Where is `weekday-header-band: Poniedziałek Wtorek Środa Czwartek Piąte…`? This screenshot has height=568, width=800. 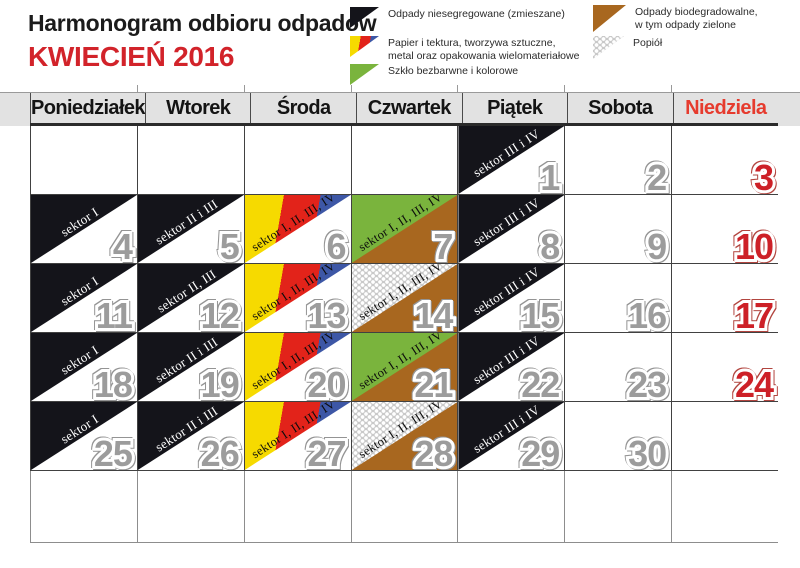 weekday-header-band: Poniedziałek Wtorek Środa Czwartek Piąte… is located at coordinates (400, 109).